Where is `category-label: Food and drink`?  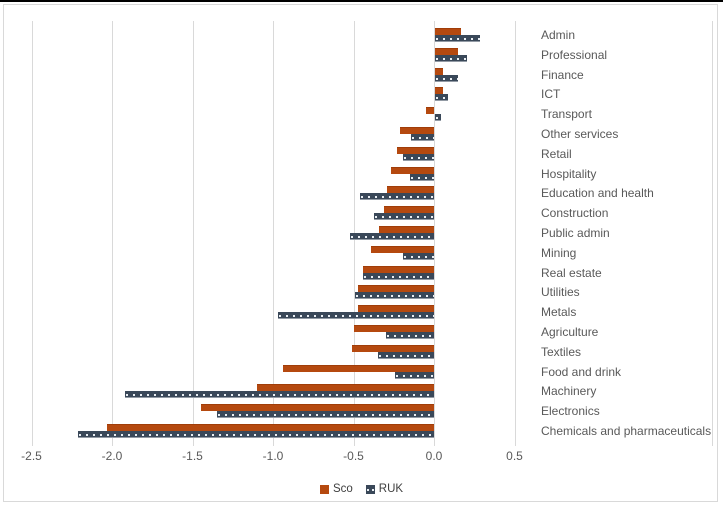 category-label: Food and drink is located at coordinates (581, 371).